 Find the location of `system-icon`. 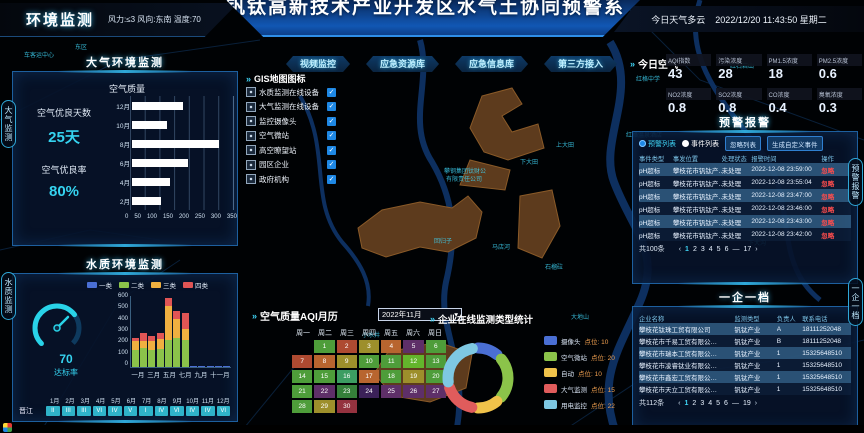

system-icon is located at coordinates (7, 427).